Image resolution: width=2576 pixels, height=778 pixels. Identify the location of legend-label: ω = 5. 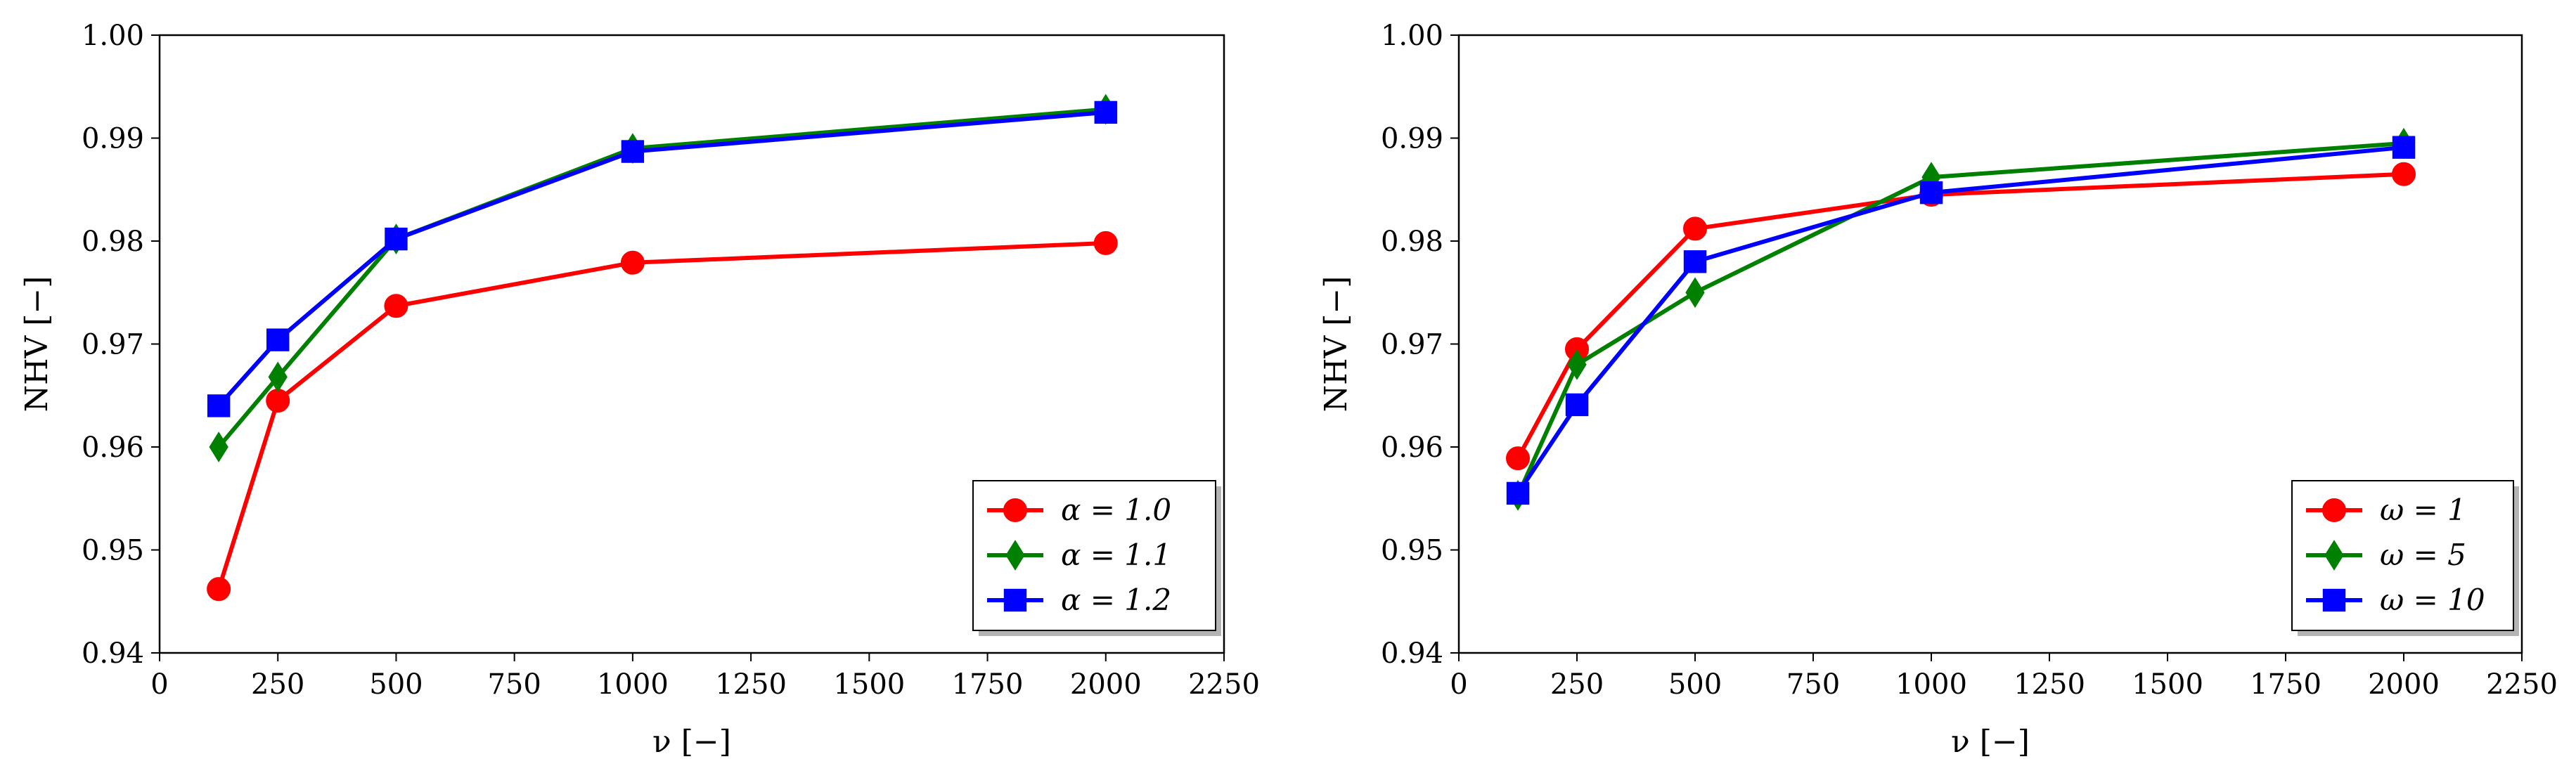
(2423, 555).